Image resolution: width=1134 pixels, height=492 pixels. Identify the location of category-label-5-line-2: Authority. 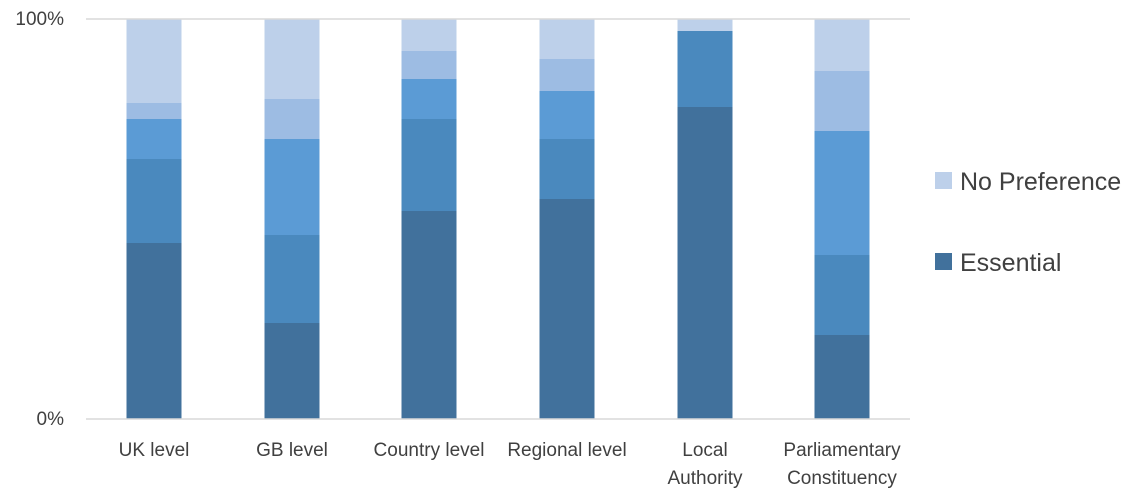
(705, 478).